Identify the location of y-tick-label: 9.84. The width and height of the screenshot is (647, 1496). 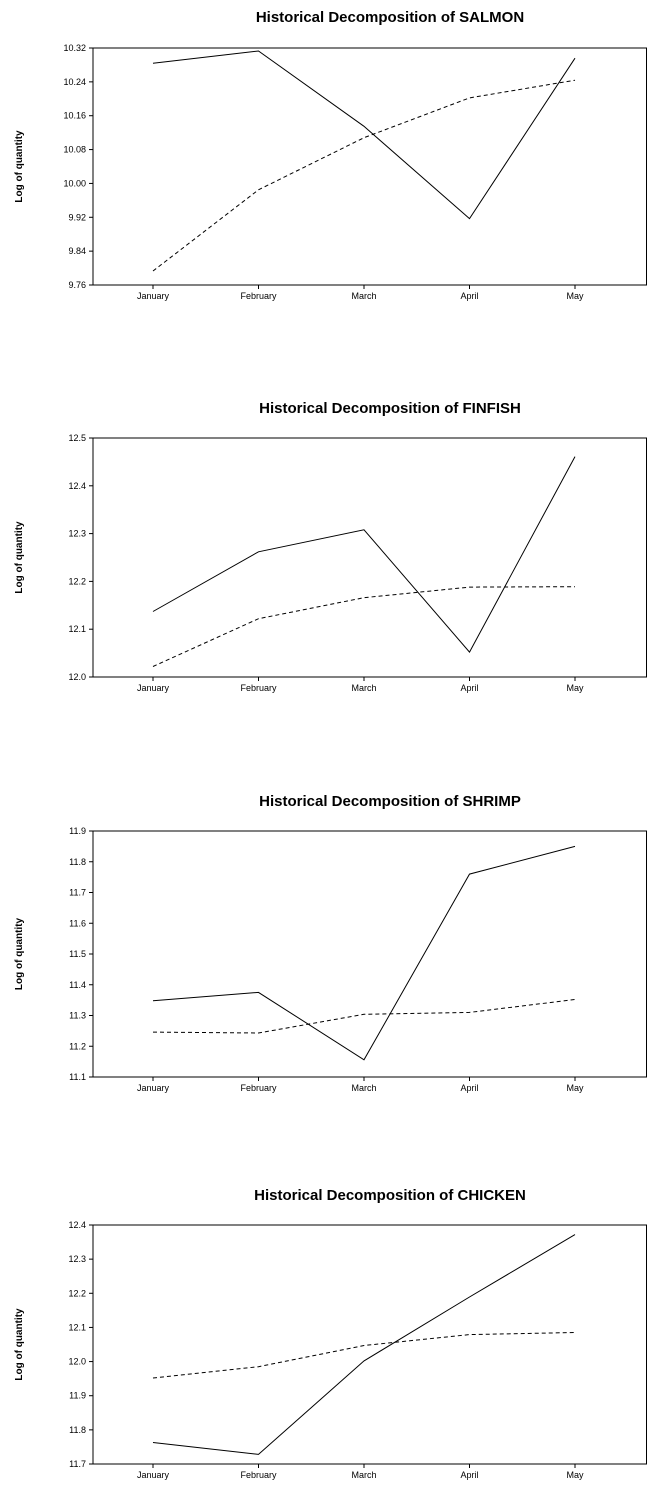
(77, 251).